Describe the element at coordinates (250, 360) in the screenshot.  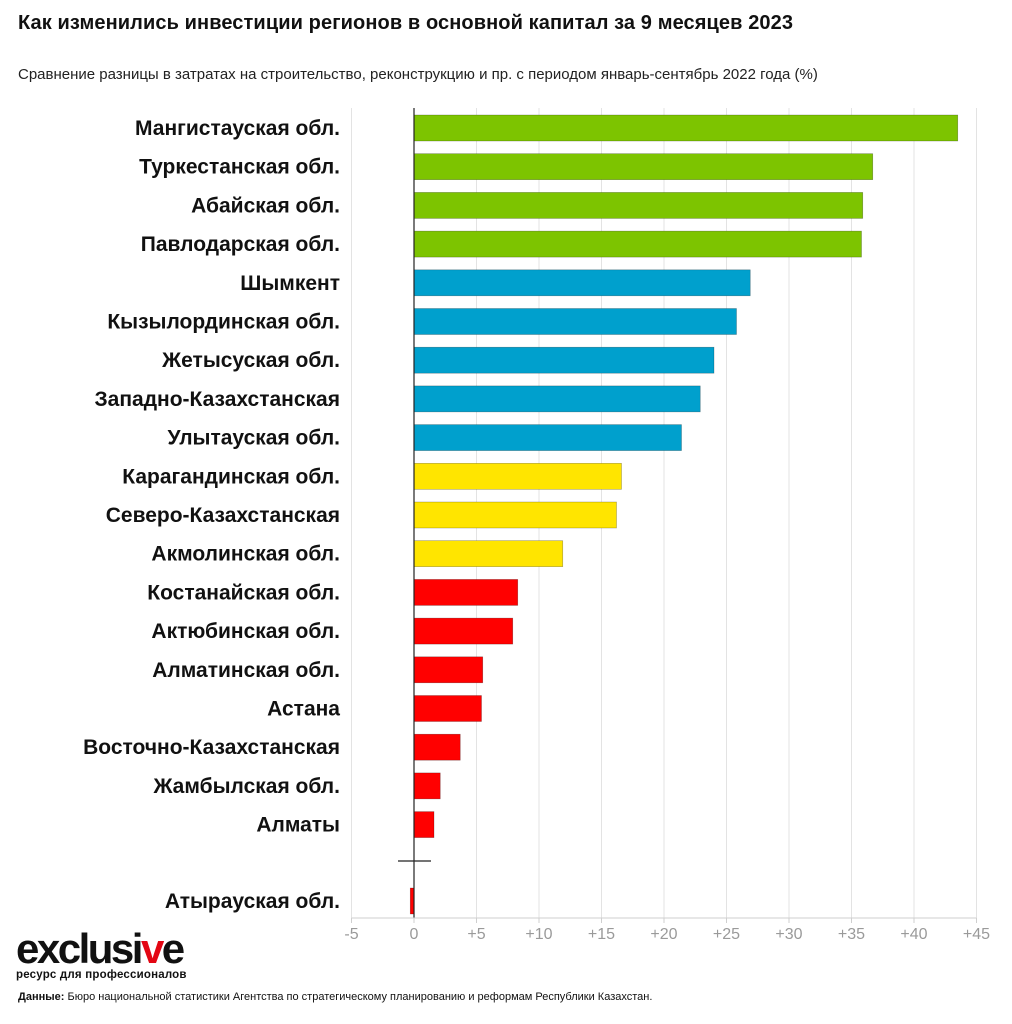
I see `category-label: Жетысуская обл.` at that location.